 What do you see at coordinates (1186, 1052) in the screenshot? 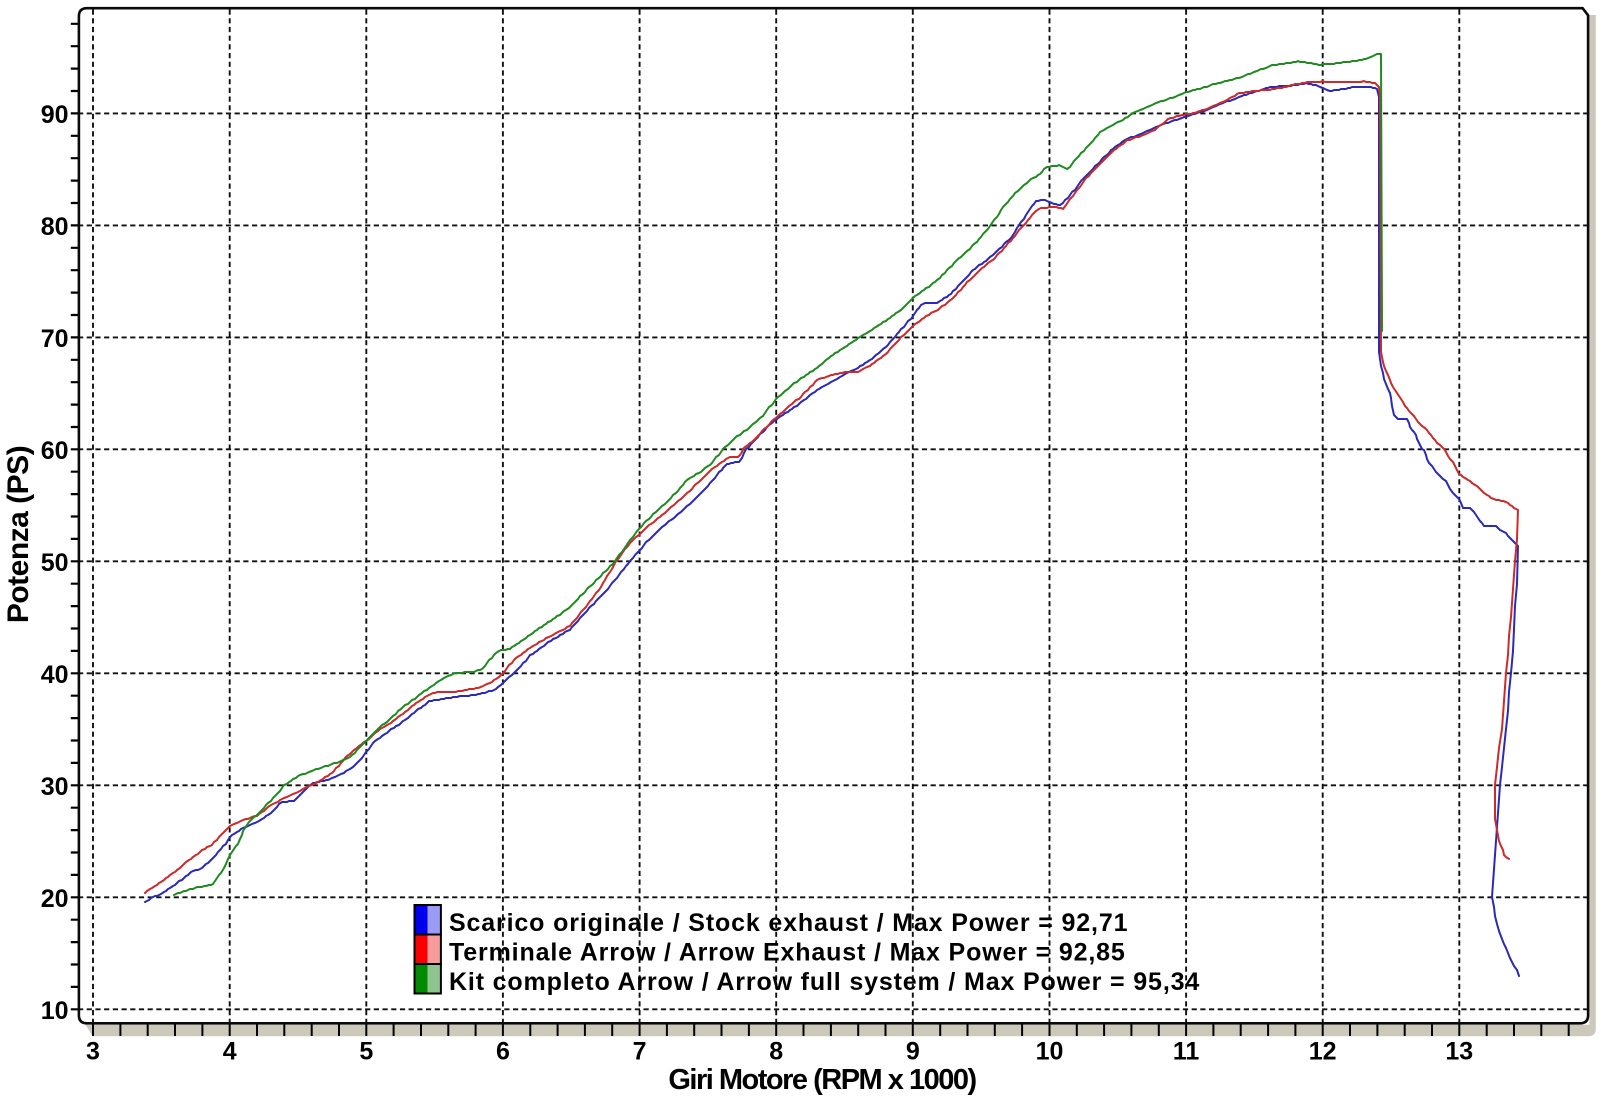
I see `svg-text: 11` at bounding box center [1186, 1052].